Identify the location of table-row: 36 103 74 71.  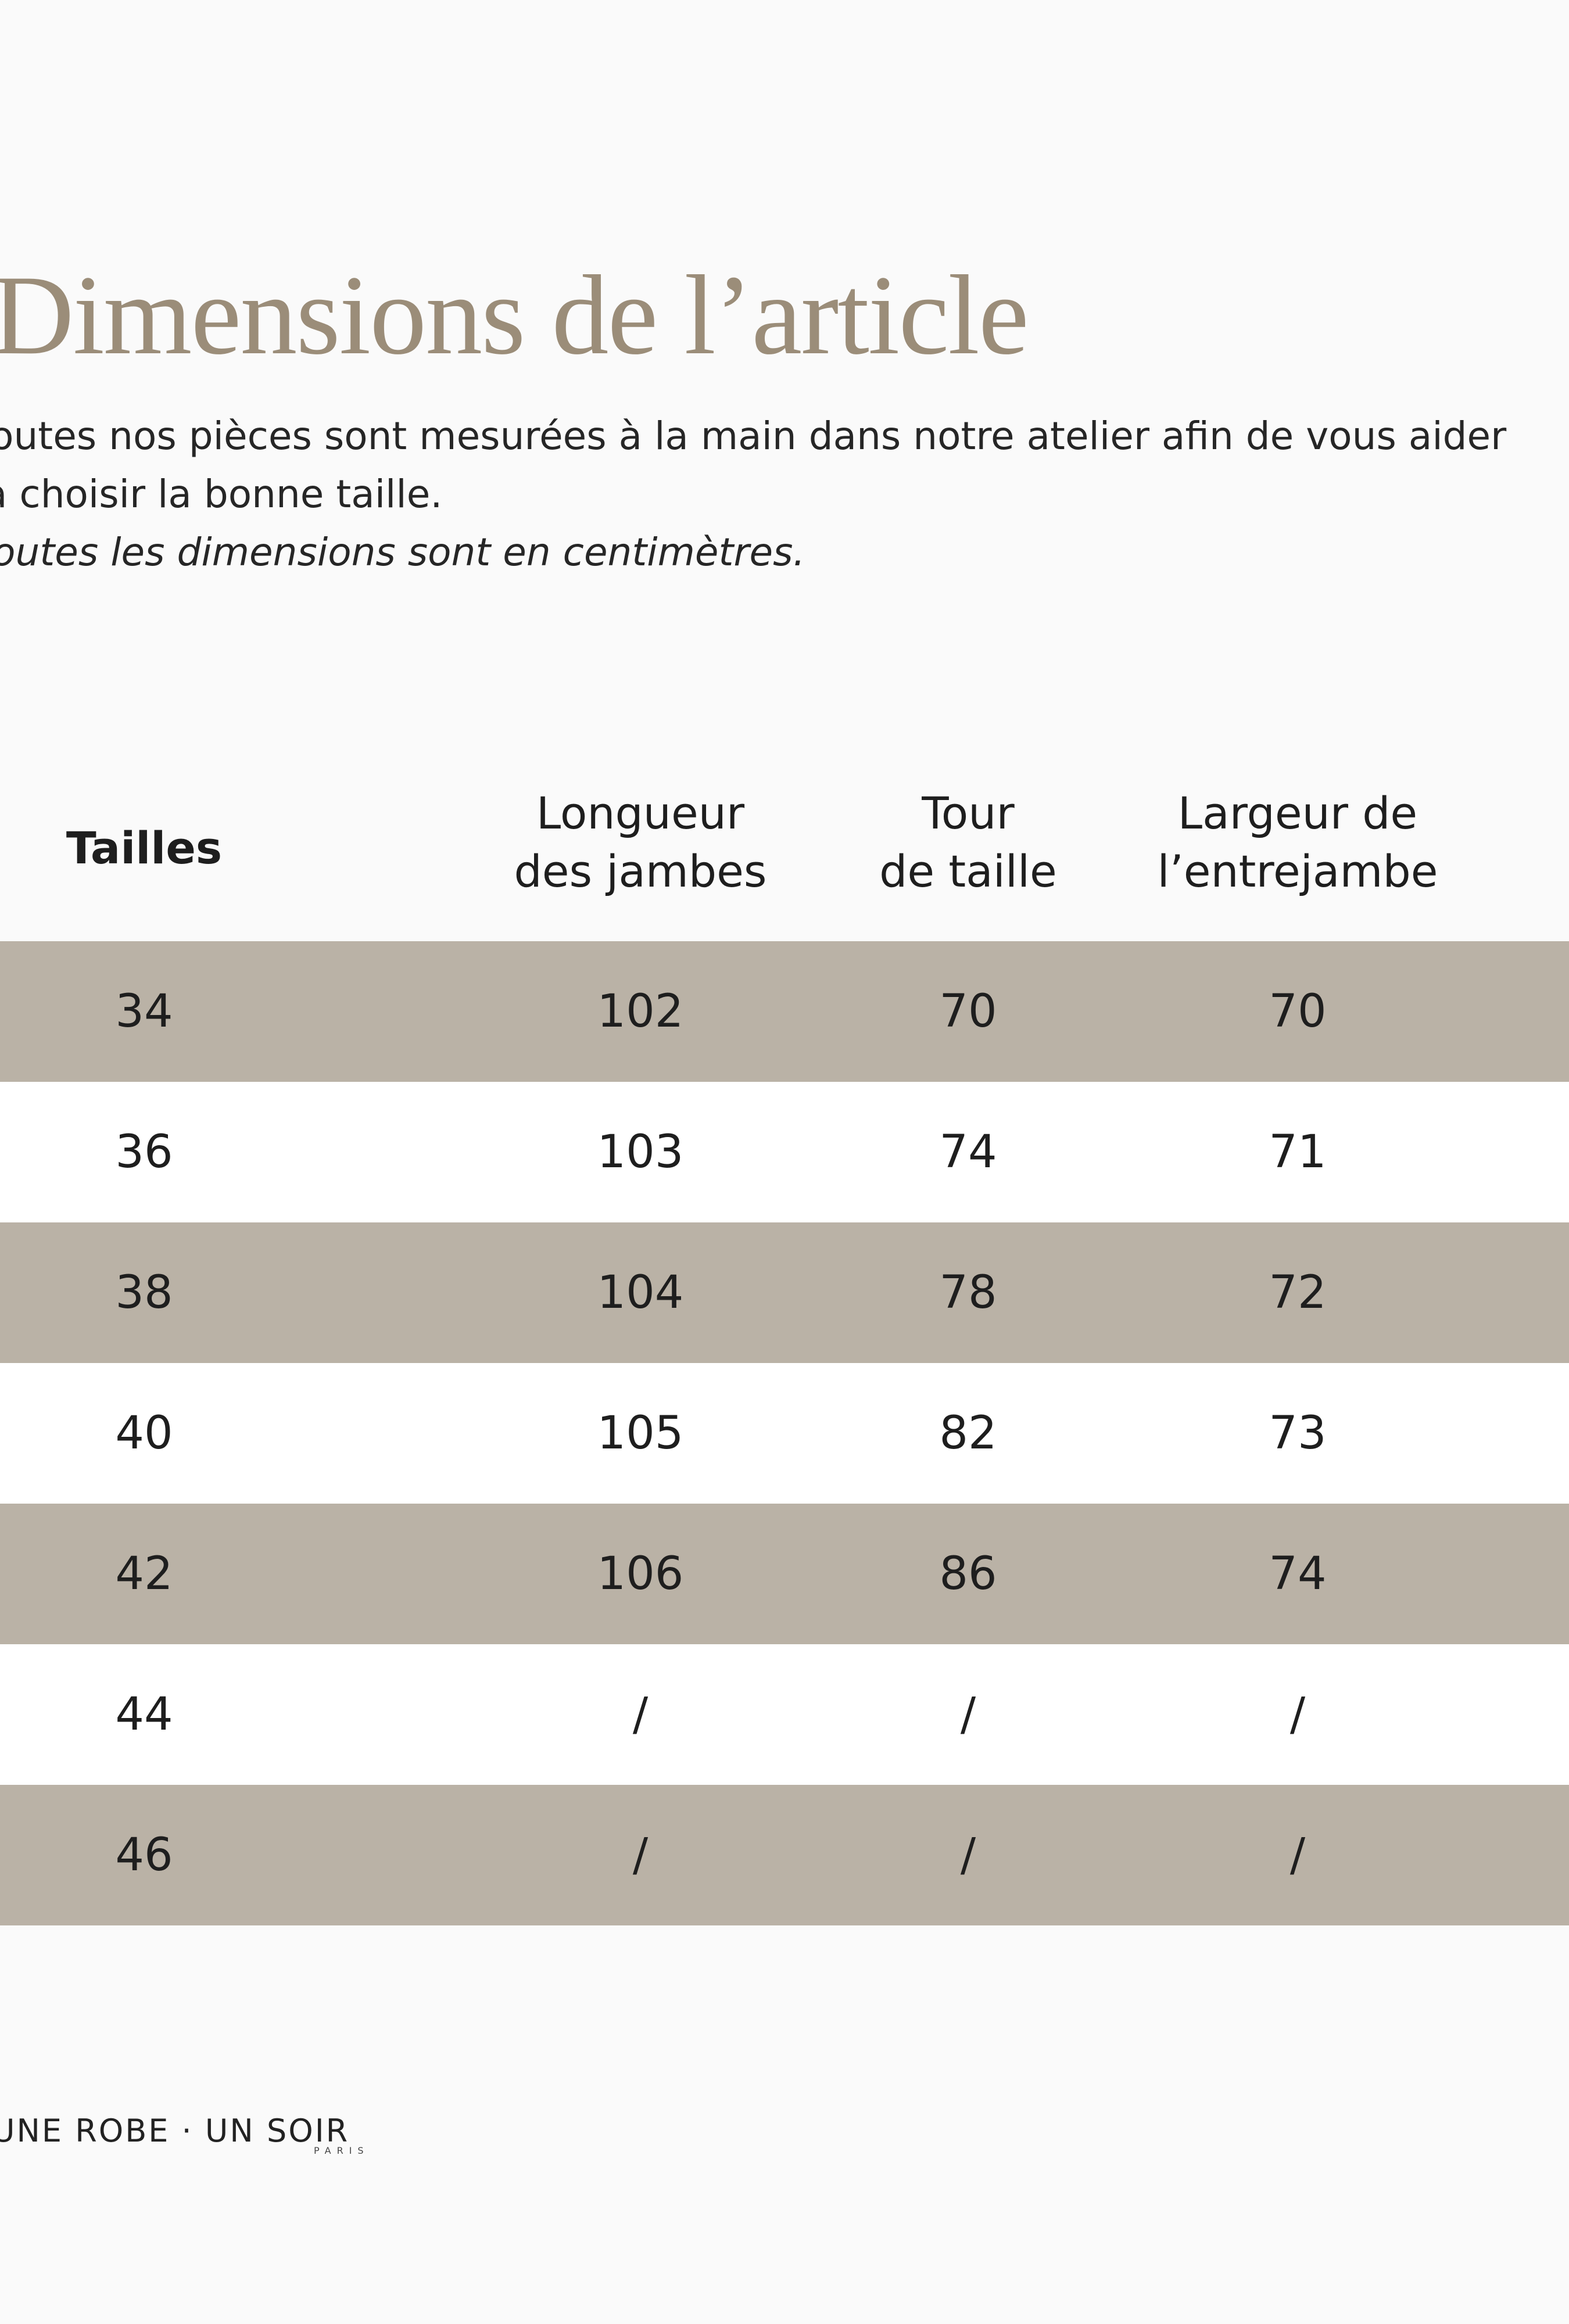
(784, 1152).